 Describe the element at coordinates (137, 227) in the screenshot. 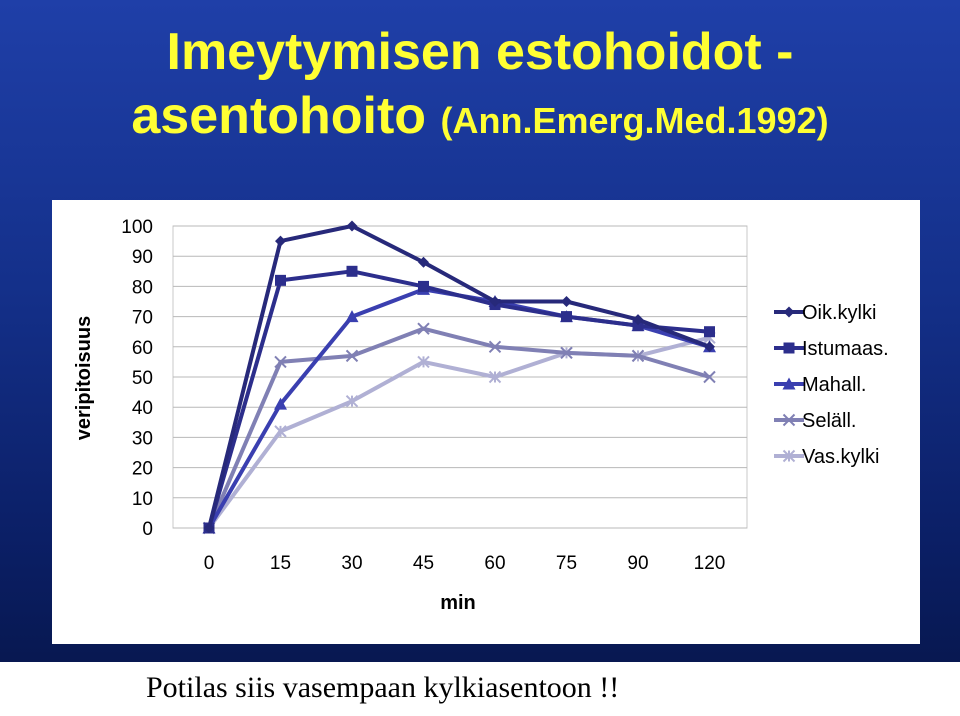

I see `y-tick-label: 100` at that location.